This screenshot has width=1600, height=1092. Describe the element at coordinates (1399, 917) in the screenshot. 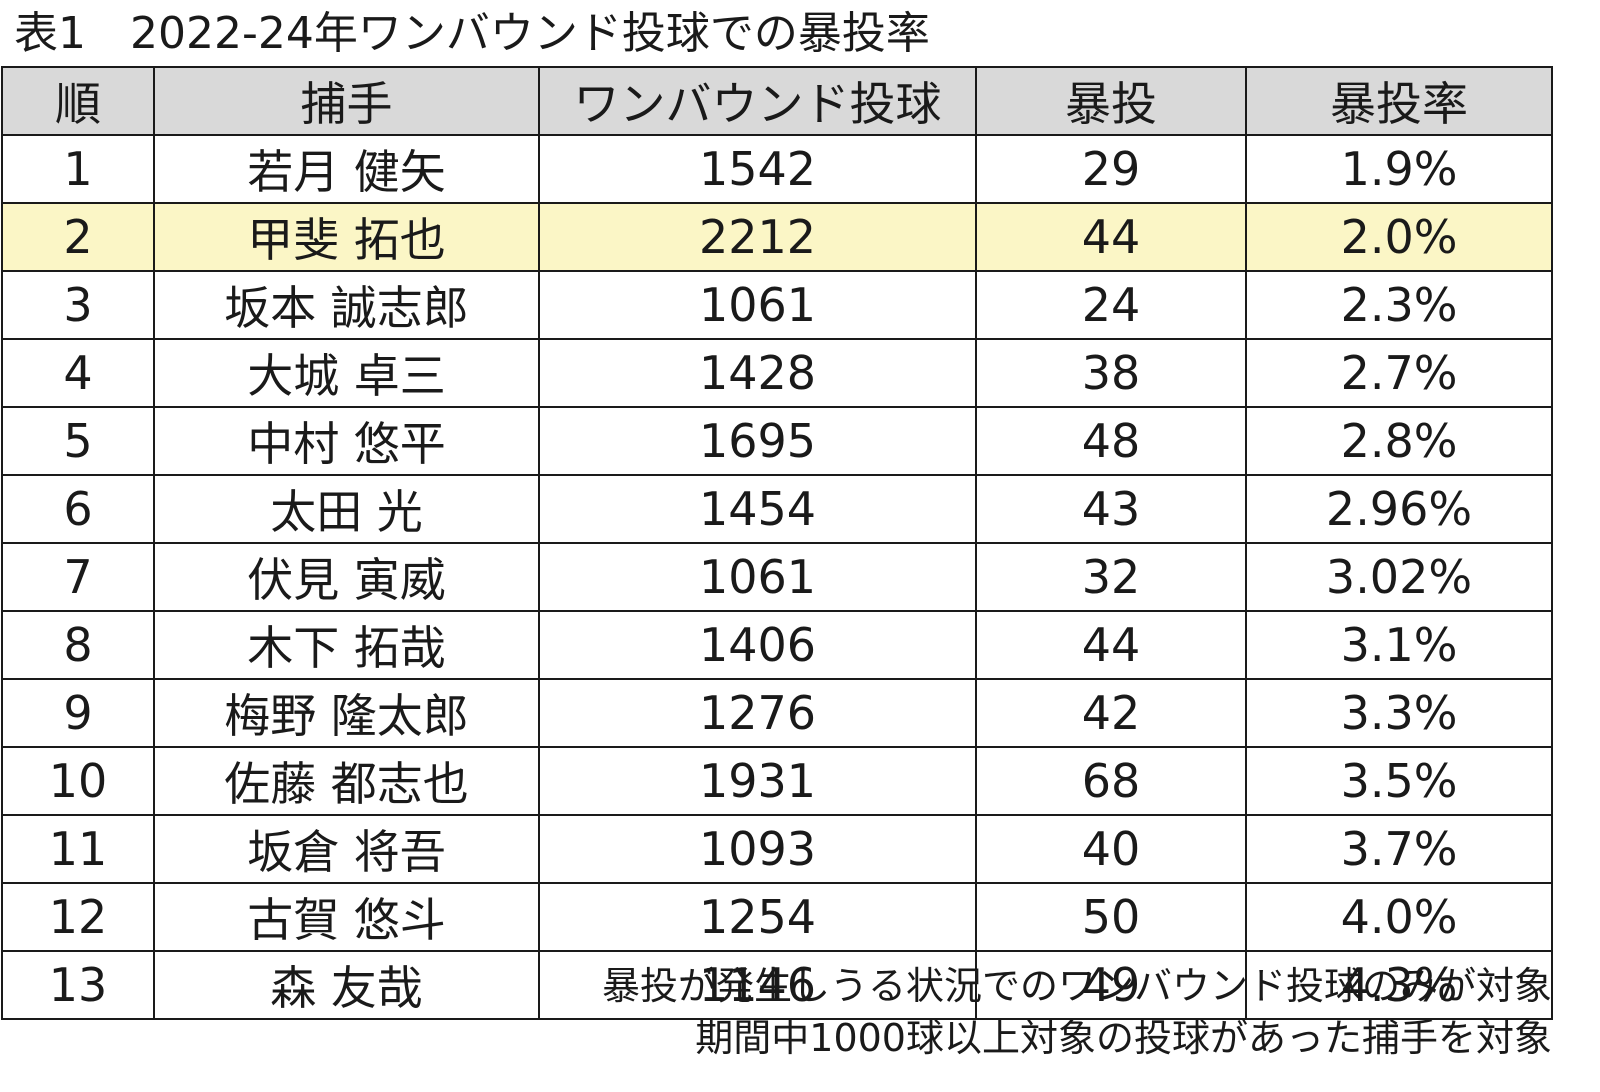

I see `cell-wild-pitch-rate: 4.0%` at that location.